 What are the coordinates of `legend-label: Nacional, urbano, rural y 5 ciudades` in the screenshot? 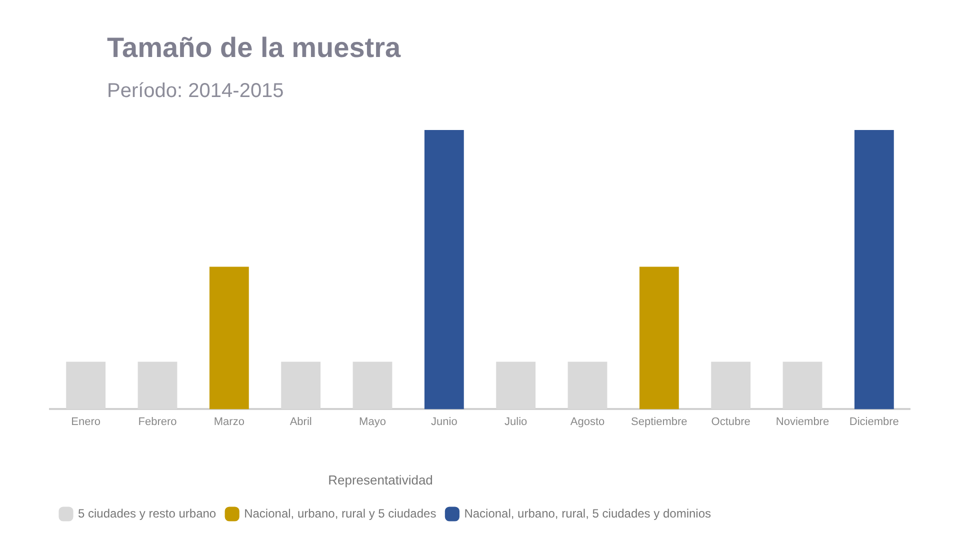 It's located at (340, 513).